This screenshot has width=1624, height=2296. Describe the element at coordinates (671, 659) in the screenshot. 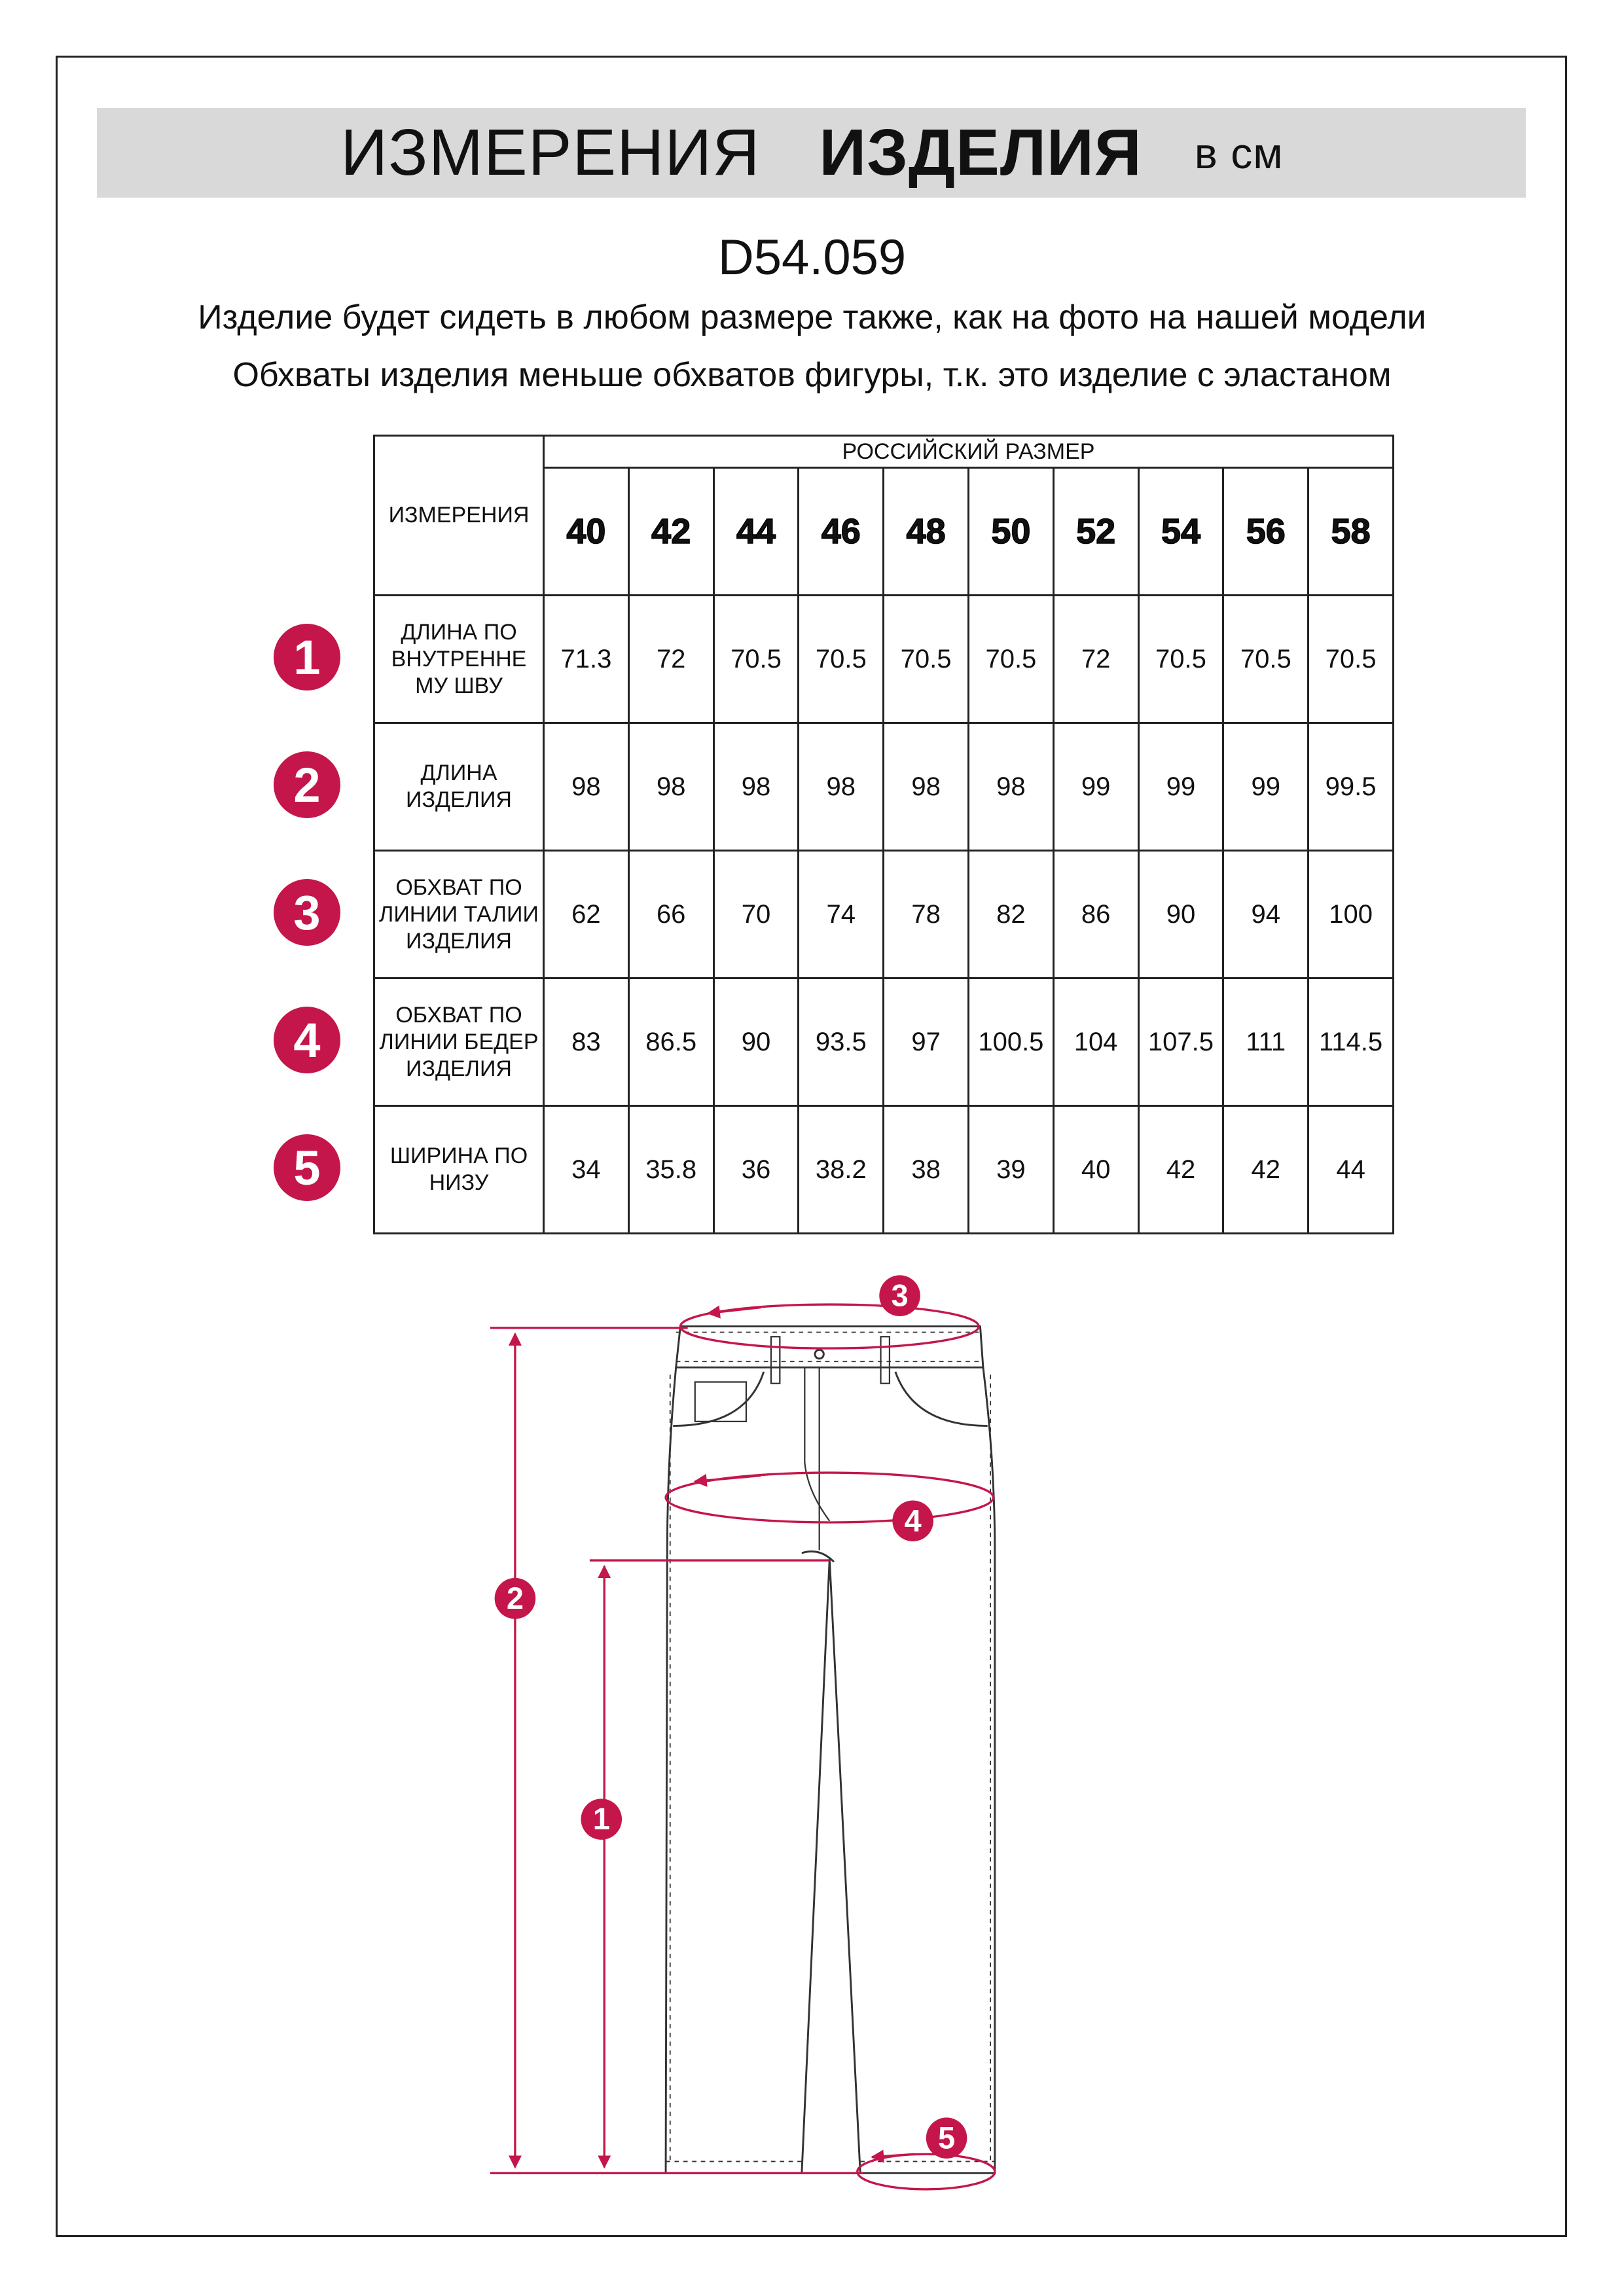

I see `cell-value: 72` at that location.